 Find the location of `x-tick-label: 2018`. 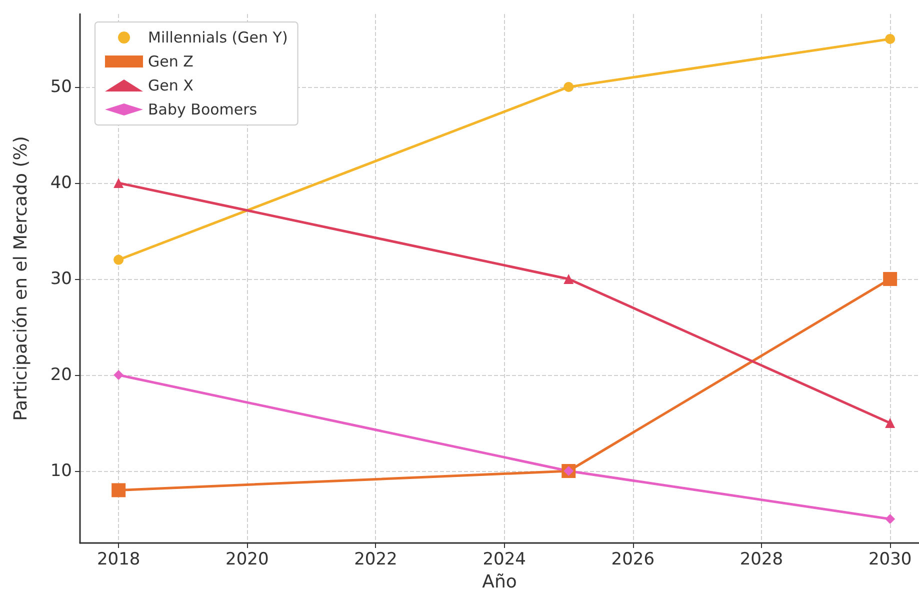

x-tick-label: 2018 is located at coordinates (118, 560).